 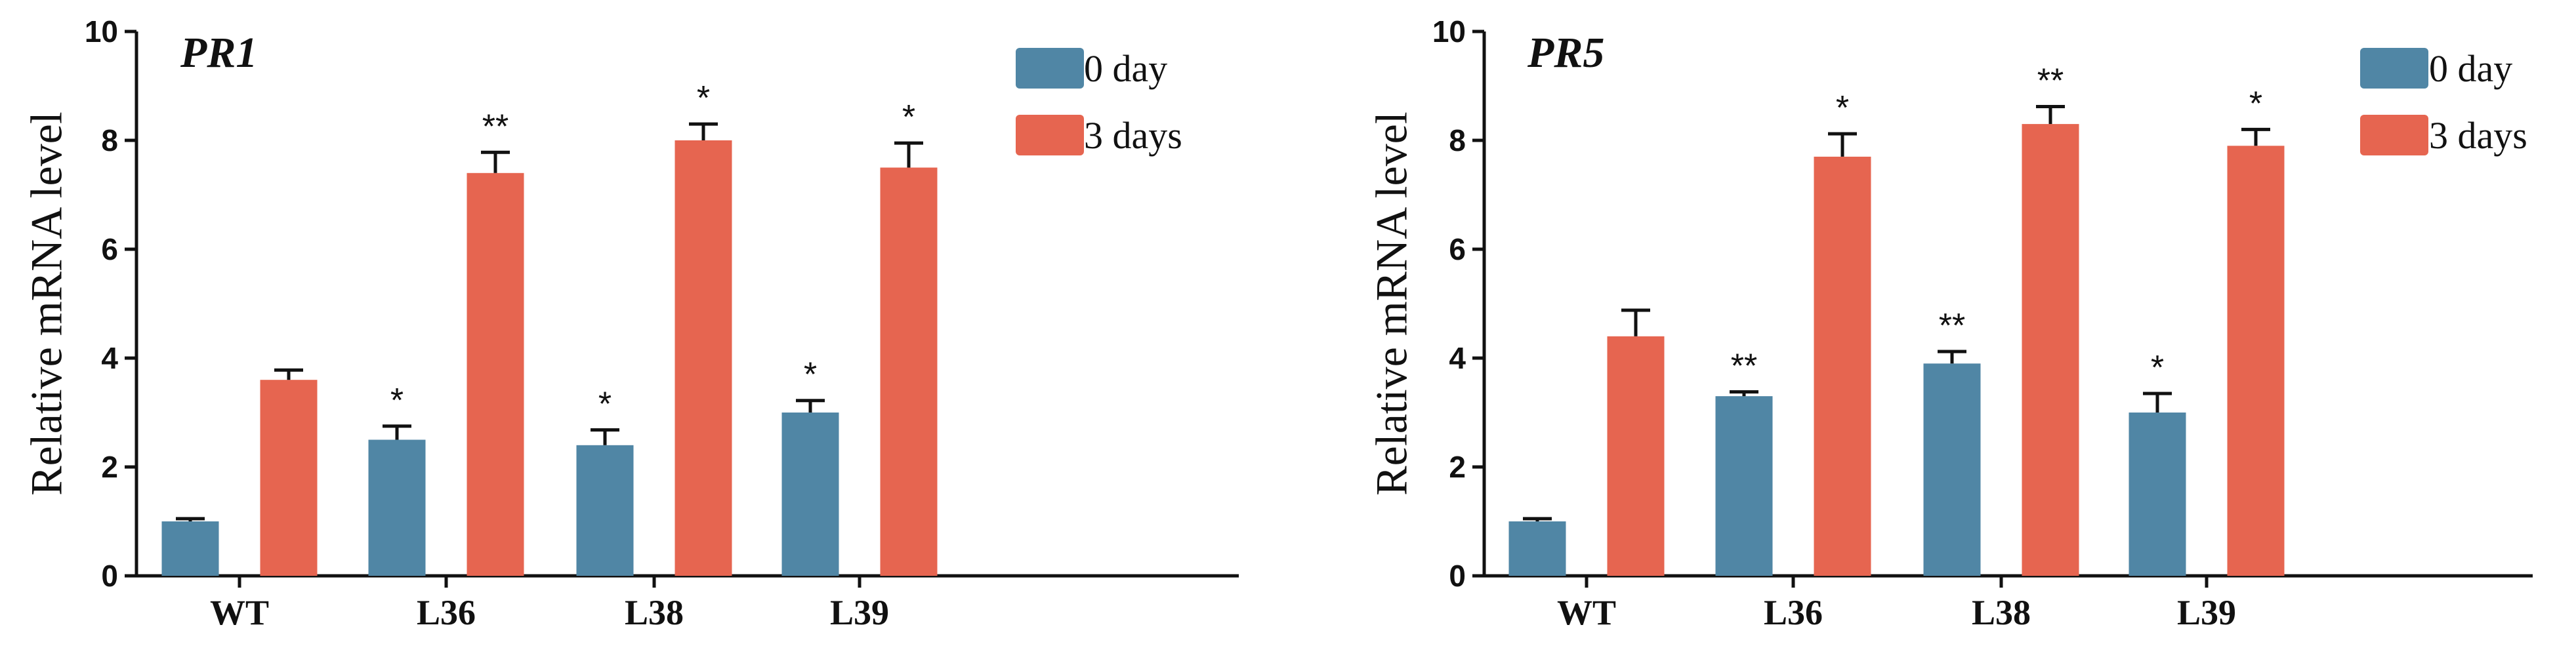 What do you see at coordinates (909, 372) in the screenshot?
I see `bar-pr1-3-days-l39` at bounding box center [909, 372].